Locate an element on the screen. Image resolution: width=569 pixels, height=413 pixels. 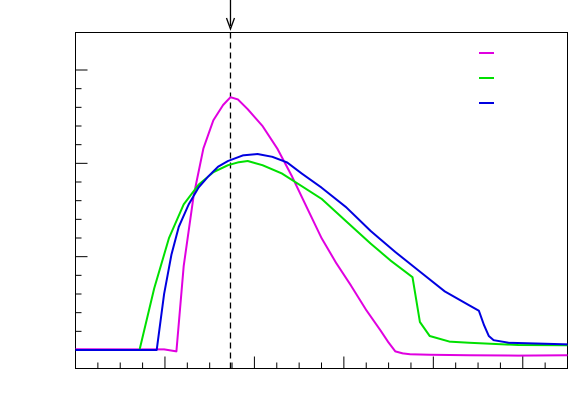
marker-arrow-head is located at coordinates (230, 24).